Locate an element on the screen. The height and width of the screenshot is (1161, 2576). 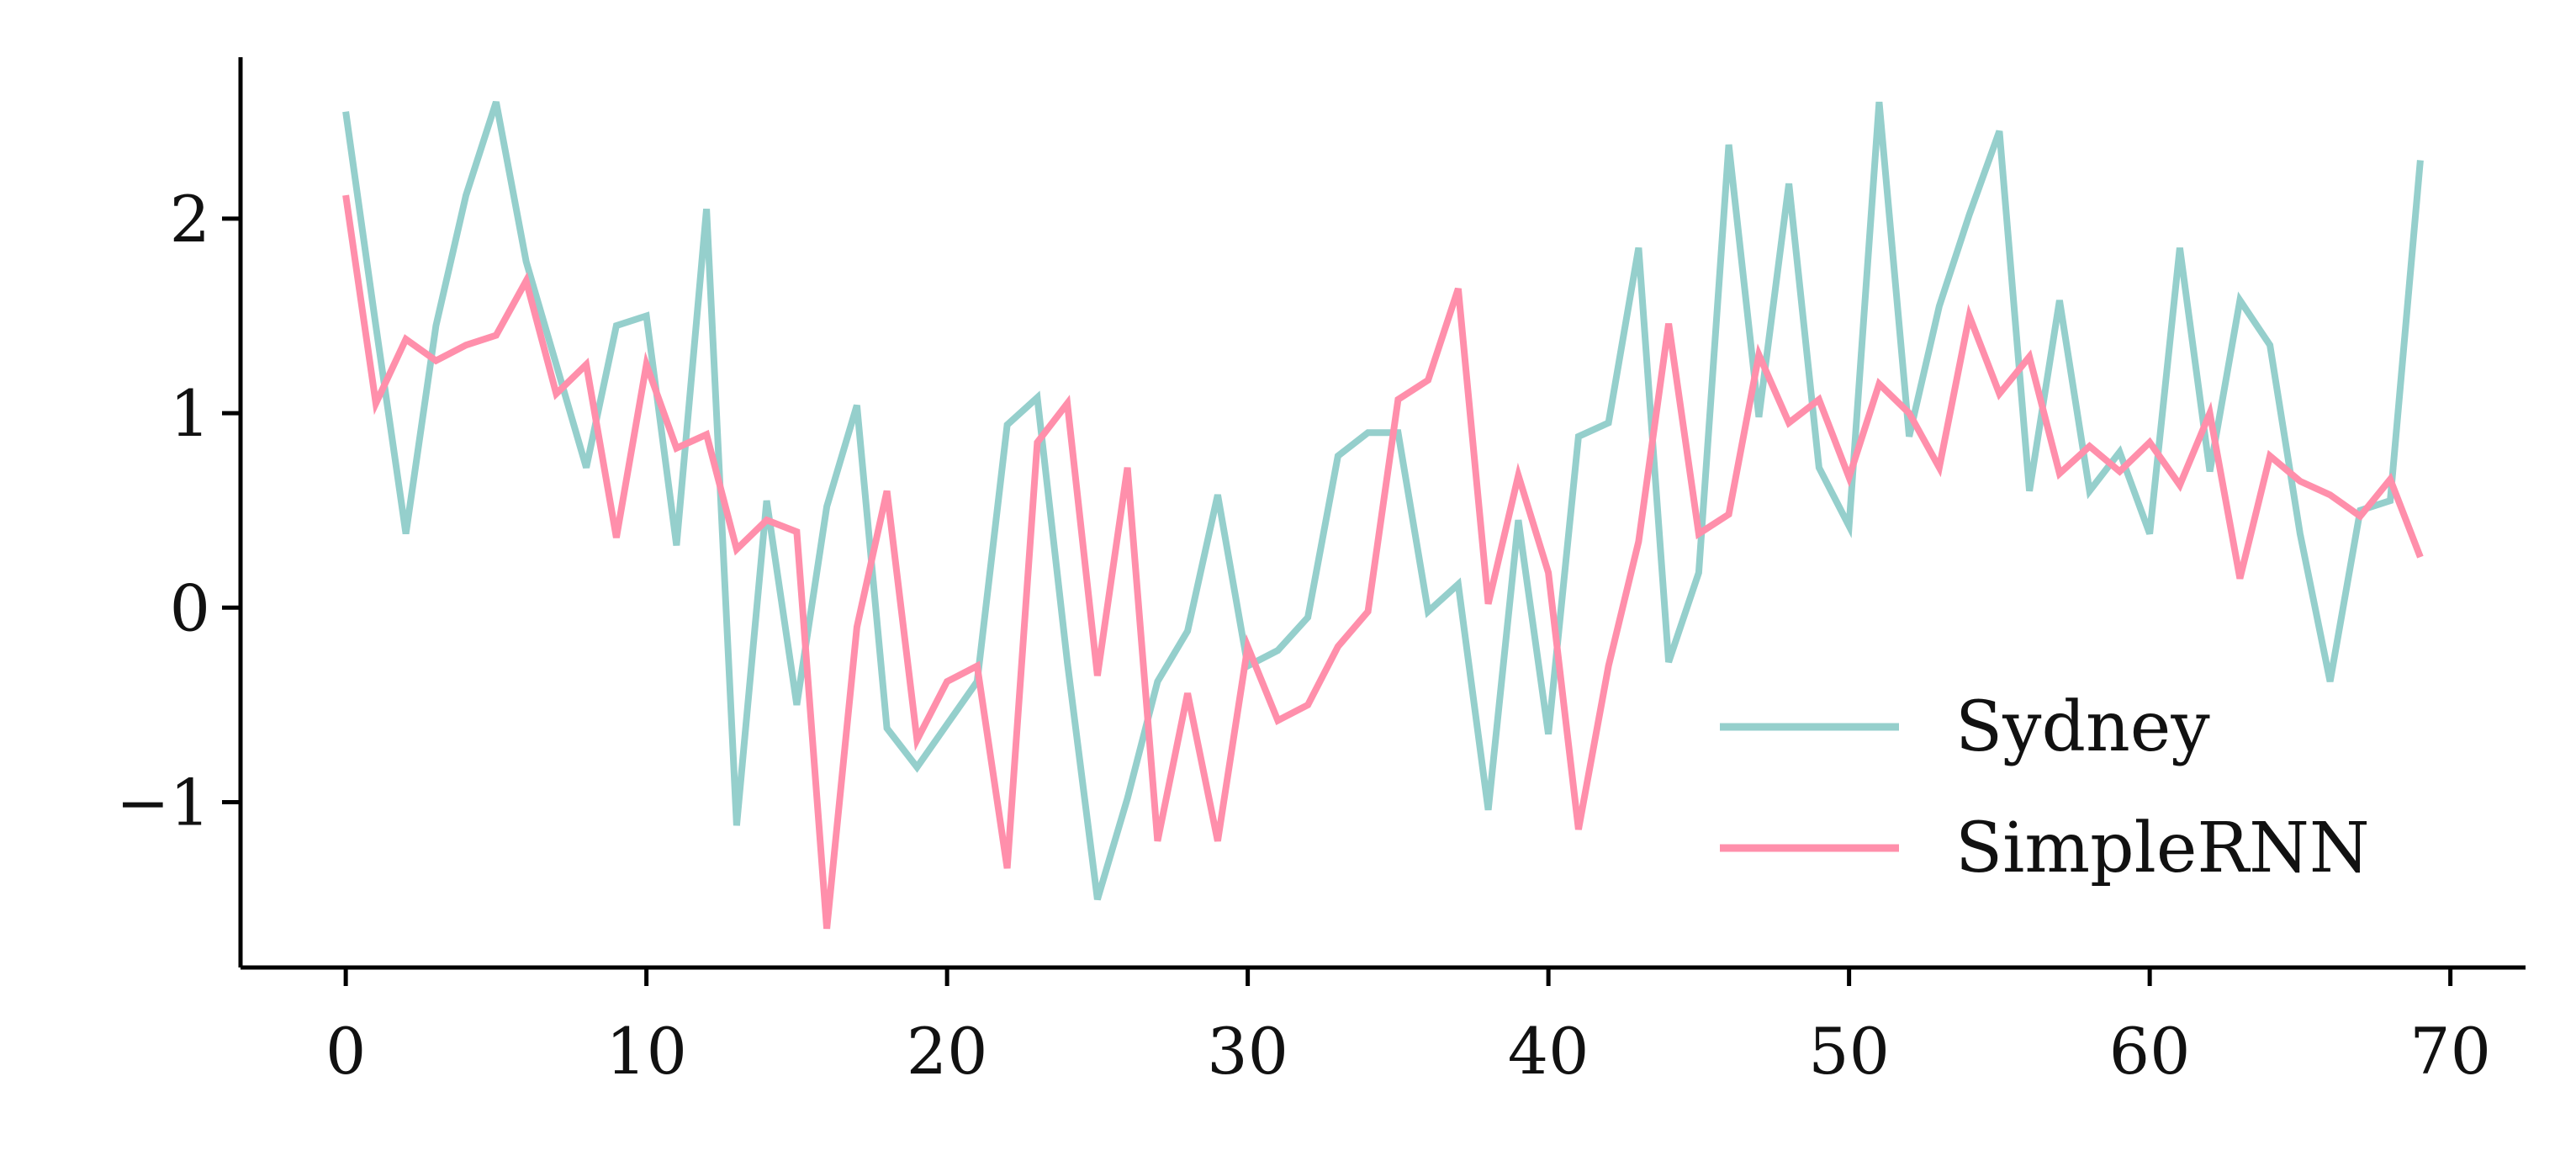
x-tick-label: 0 is located at coordinates (345, 1051).